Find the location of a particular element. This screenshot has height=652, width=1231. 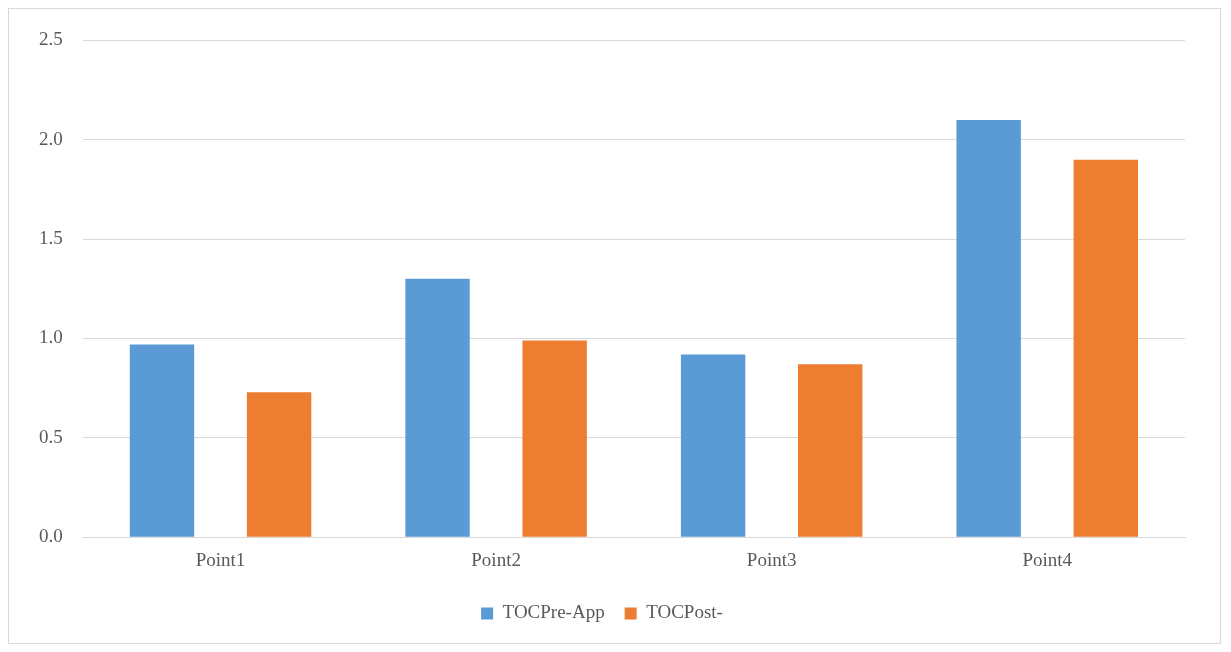

y-tick-label: 2.0 is located at coordinates (51, 138).